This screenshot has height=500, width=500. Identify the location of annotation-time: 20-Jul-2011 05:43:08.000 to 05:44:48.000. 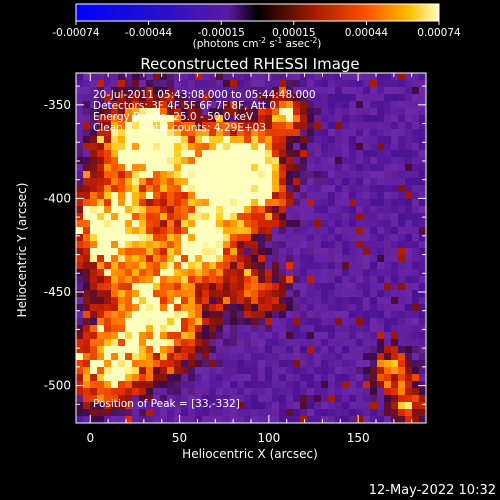
(204, 95).